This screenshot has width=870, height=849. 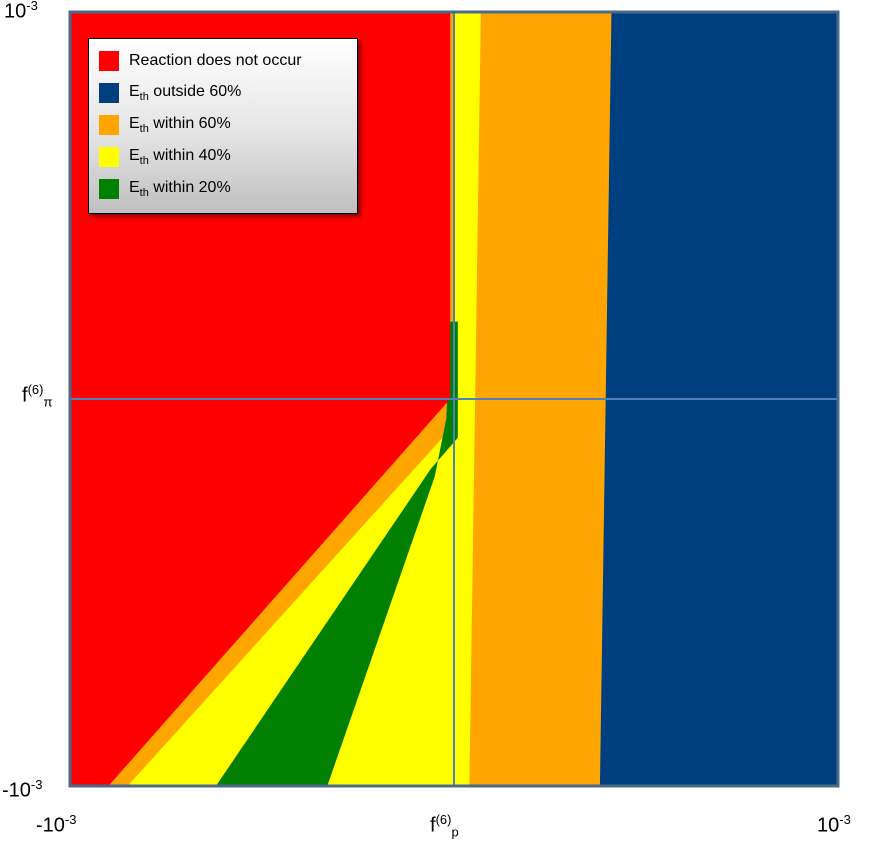 I want to click on legend-item-within20: Eth within 20%, so click(x=165, y=189).